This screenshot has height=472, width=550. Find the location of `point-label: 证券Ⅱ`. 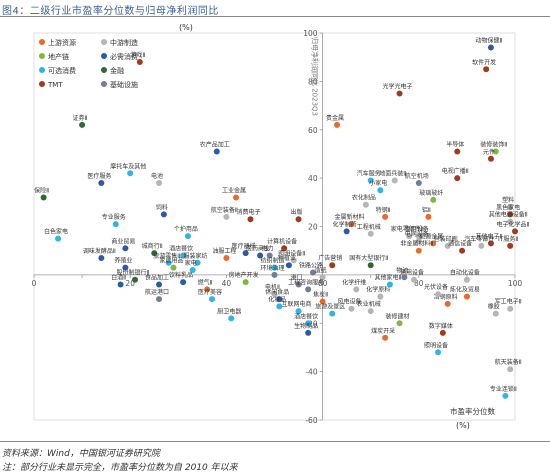

point-label: 证券Ⅱ is located at coordinates (80, 118).